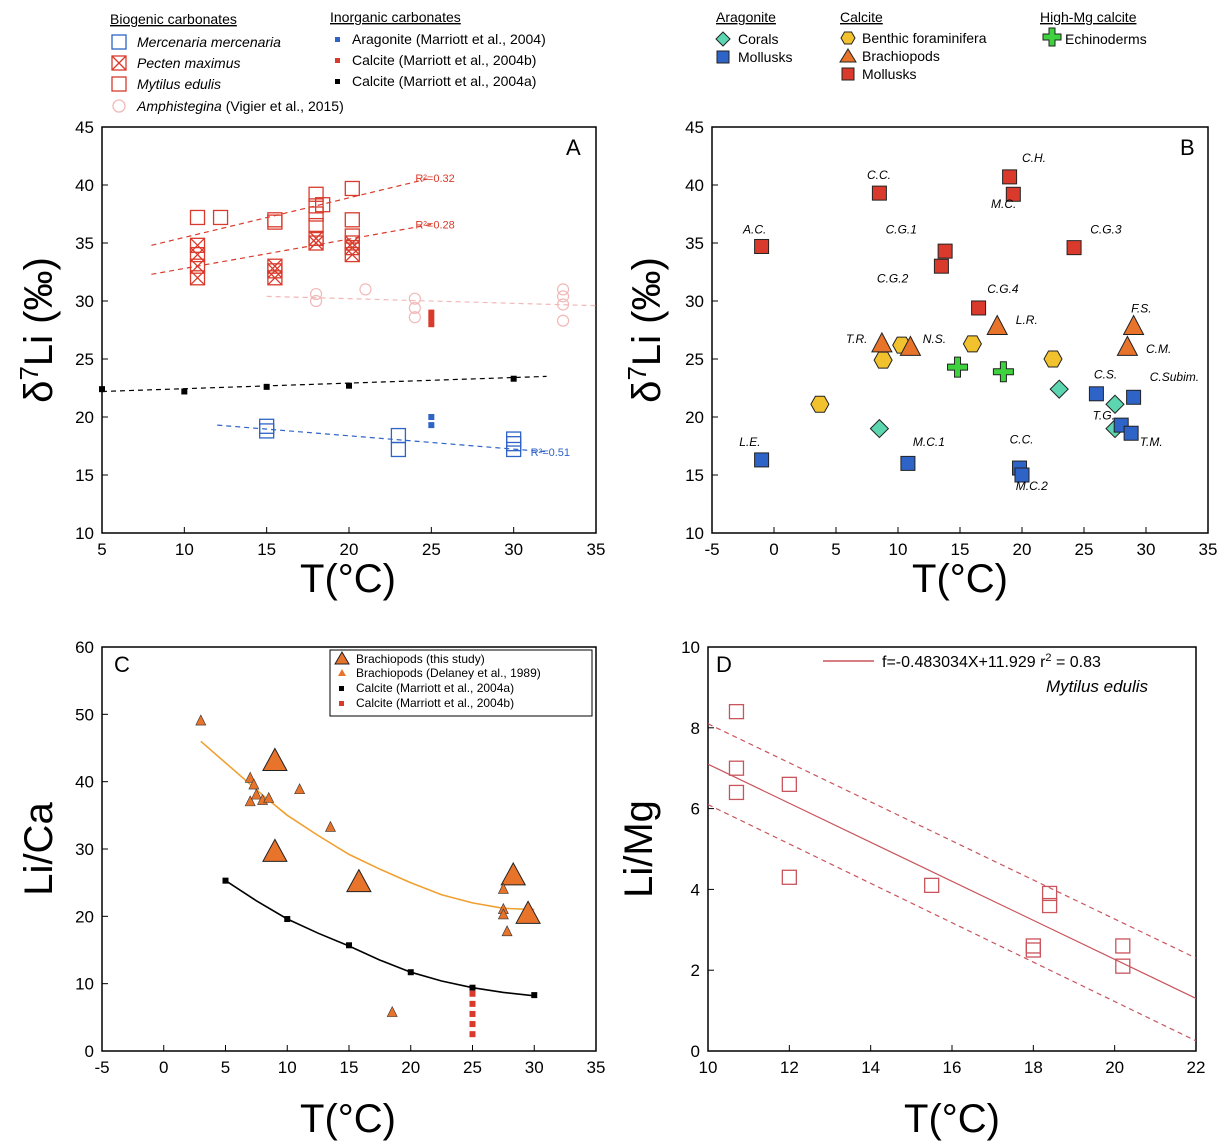 The width and height of the screenshot is (1228, 1146). Describe the element at coordinates (695, 970) in the screenshot. I see `panel-d-ytick-label: 2` at that location.